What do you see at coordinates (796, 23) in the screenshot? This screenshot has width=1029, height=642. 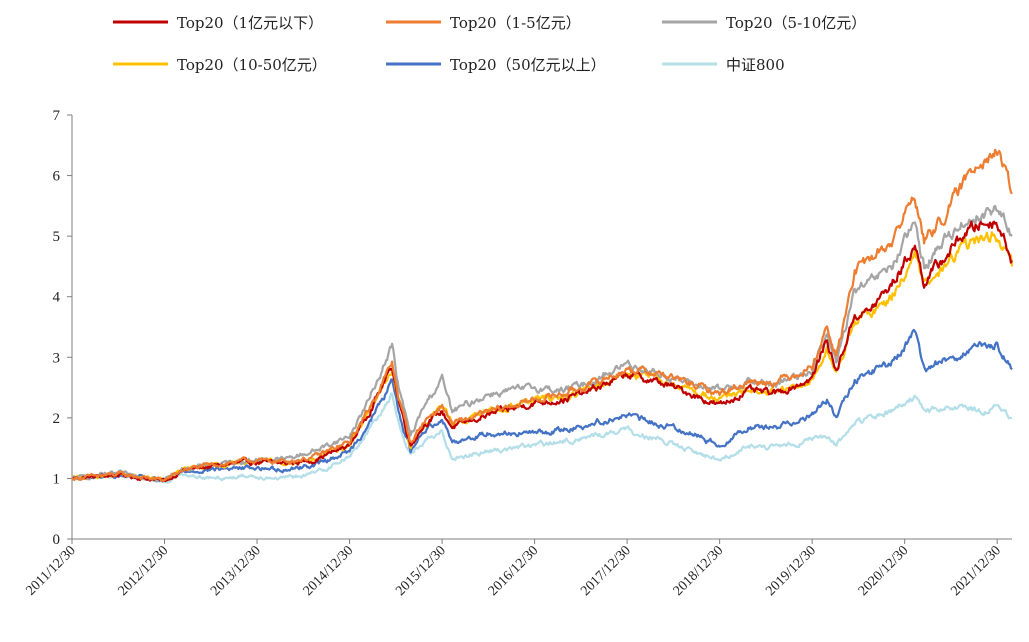 I see `legend-label: Top20（5-10亿元）` at bounding box center [796, 23].